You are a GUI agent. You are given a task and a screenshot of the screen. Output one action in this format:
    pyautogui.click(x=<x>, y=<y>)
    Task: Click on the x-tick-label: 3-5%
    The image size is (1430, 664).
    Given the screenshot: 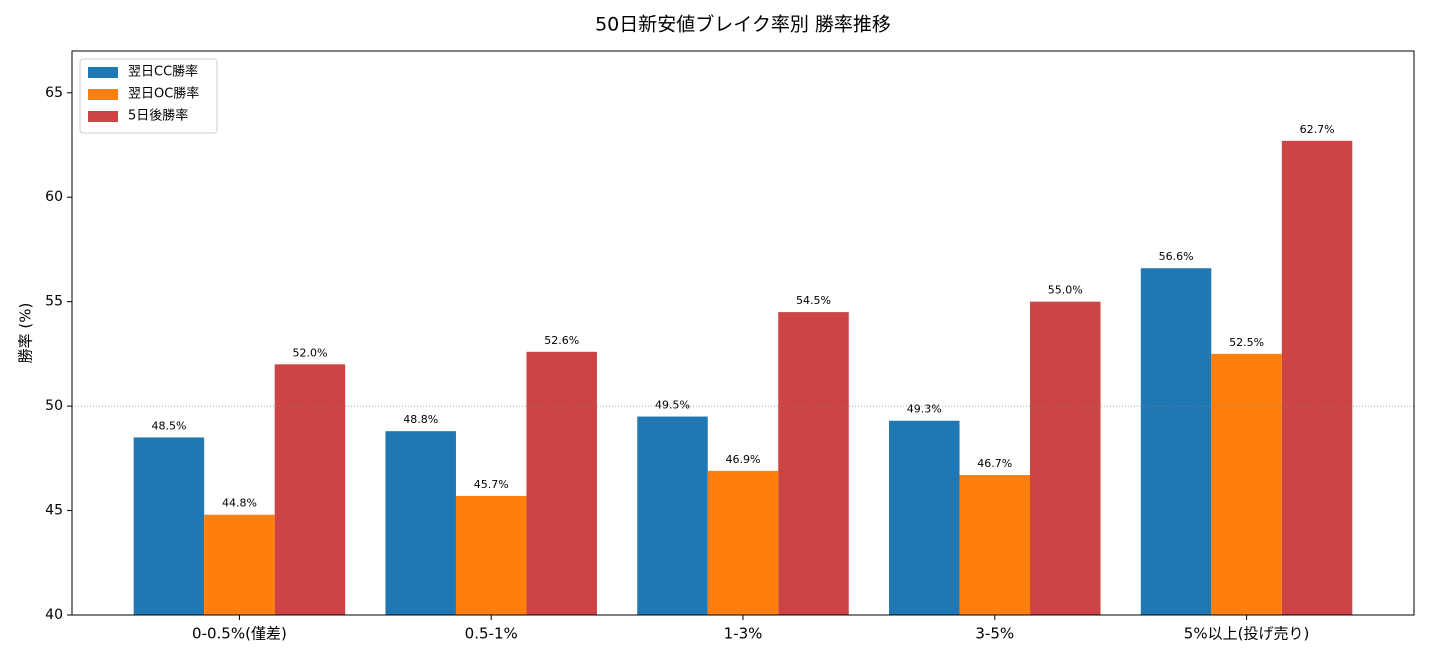 What is the action you would take?
    pyautogui.click(x=994, y=634)
    